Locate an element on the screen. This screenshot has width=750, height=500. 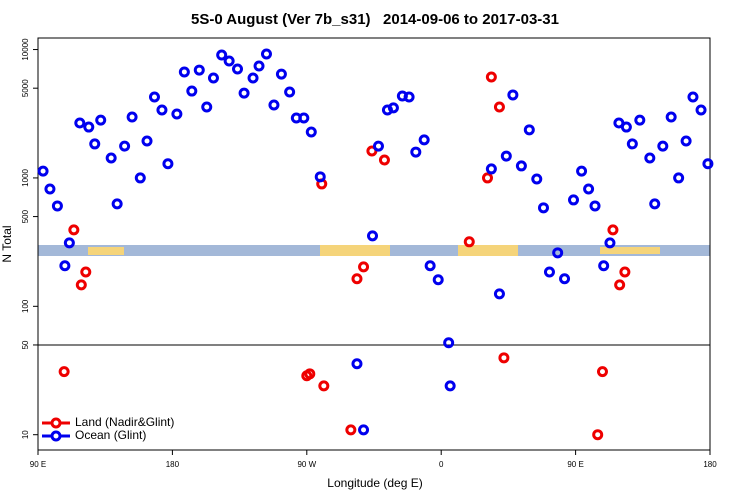
y-tick-label: 10000 is located at coordinates (25, 49).